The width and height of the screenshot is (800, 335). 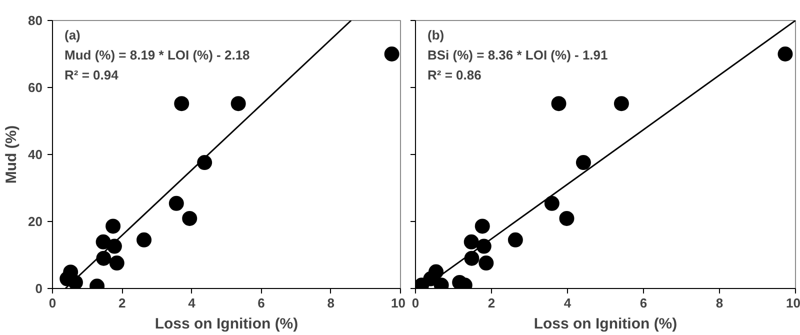 I want to click on y-tick-label: 60, so click(x=35, y=87).